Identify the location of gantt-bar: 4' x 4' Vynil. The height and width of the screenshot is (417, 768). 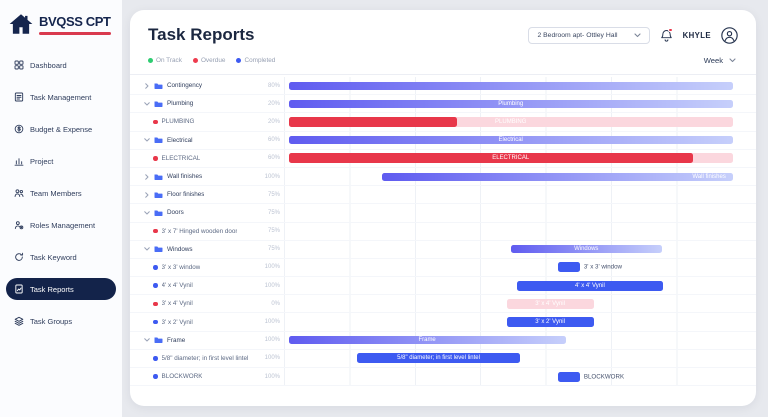
(590, 285).